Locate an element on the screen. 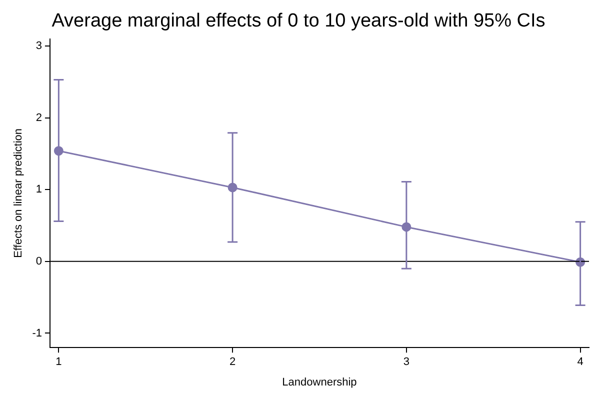  y-tick-label: 1 is located at coordinates (39, 190).